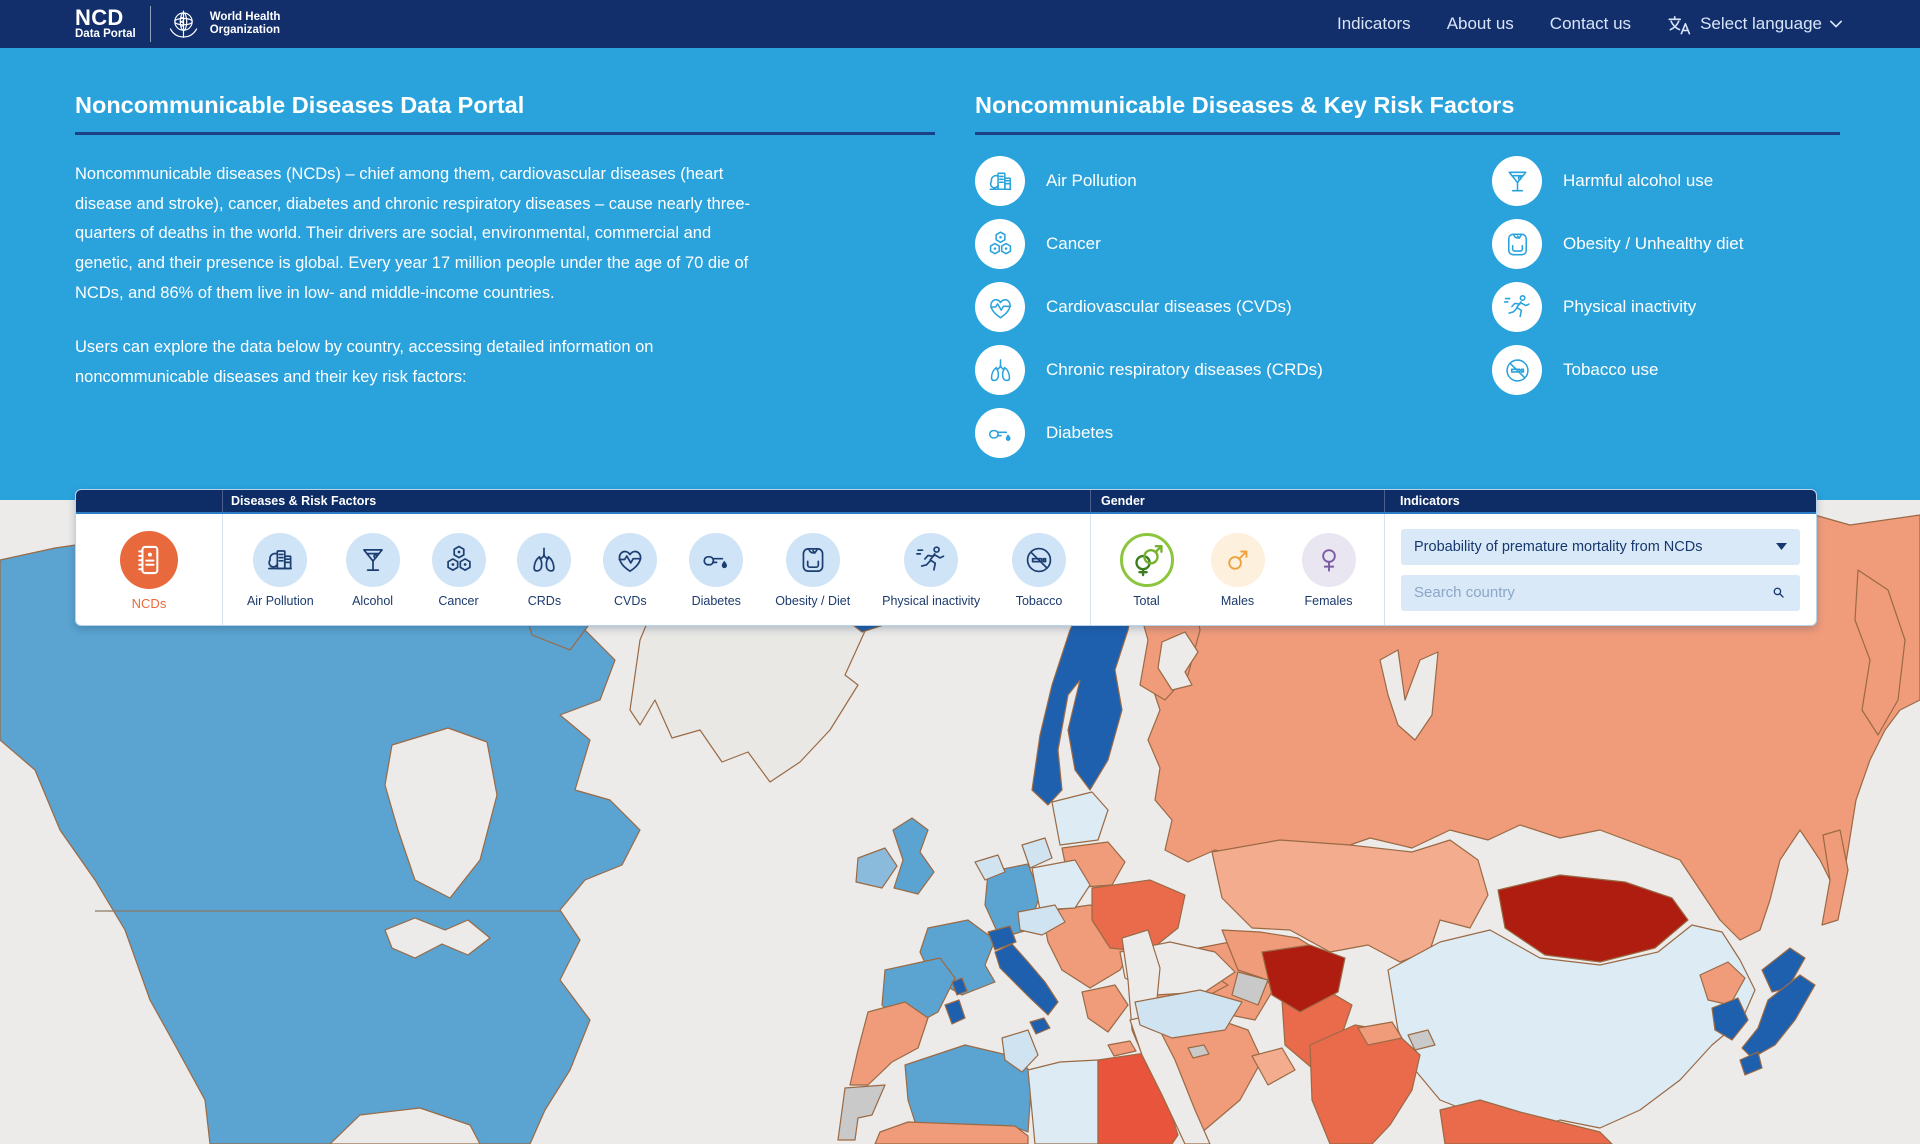 The height and width of the screenshot is (1144, 1920). What do you see at coordinates (1178, 661) in the screenshot?
I see `map-water-white-sea` at bounding box center [1178, 661].